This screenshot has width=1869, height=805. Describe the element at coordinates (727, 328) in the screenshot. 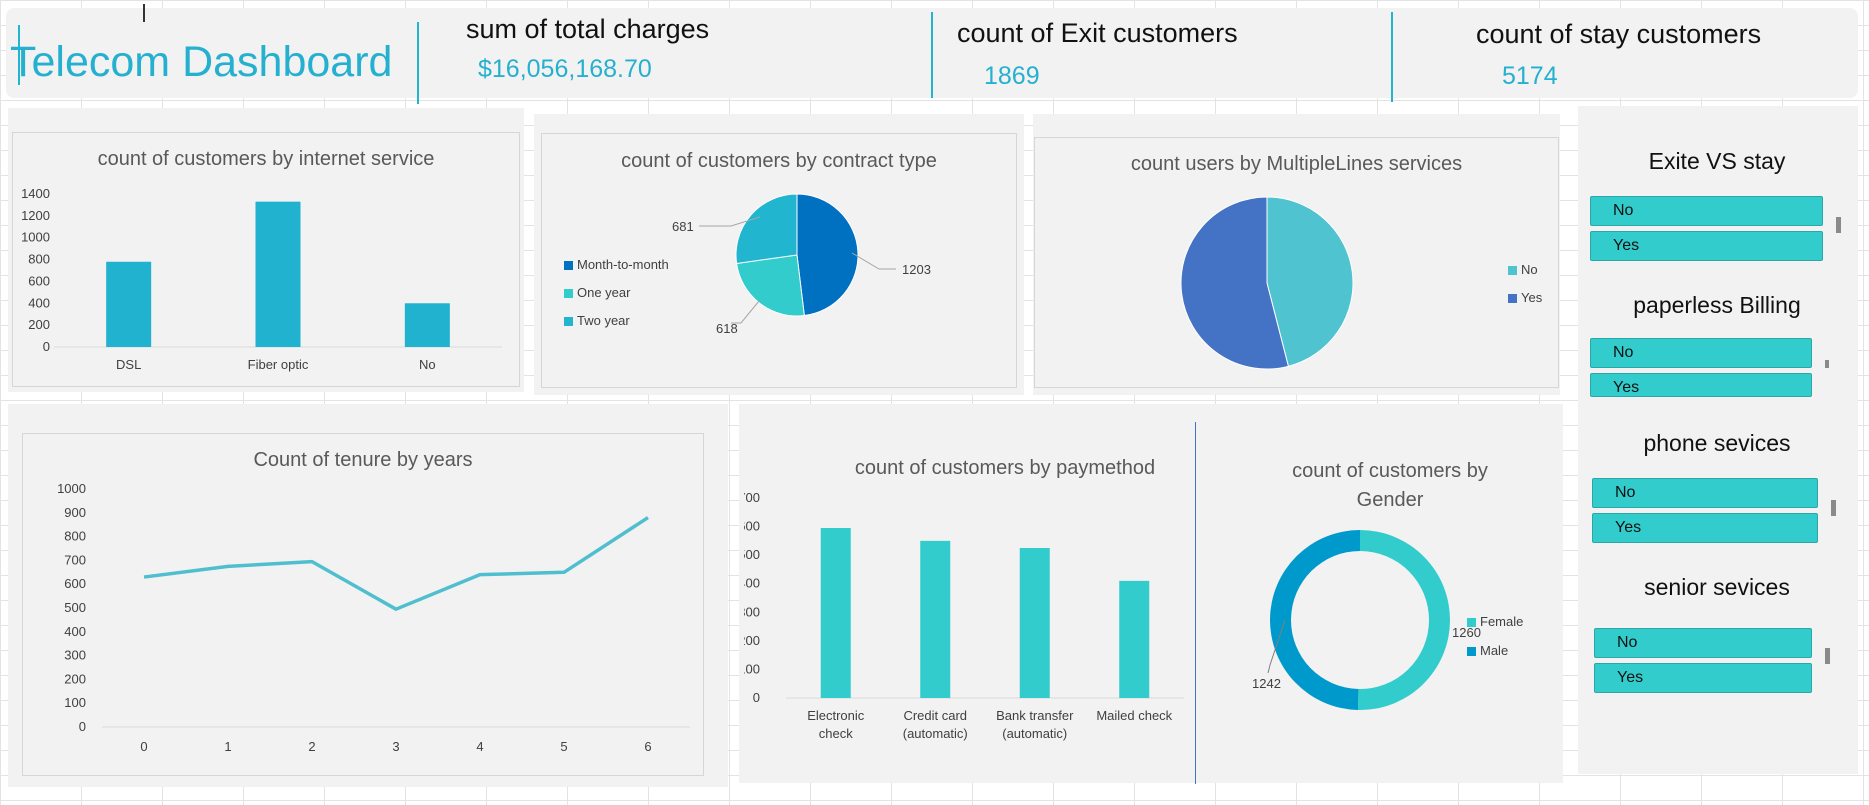

I see `data-label: 618` at that location.